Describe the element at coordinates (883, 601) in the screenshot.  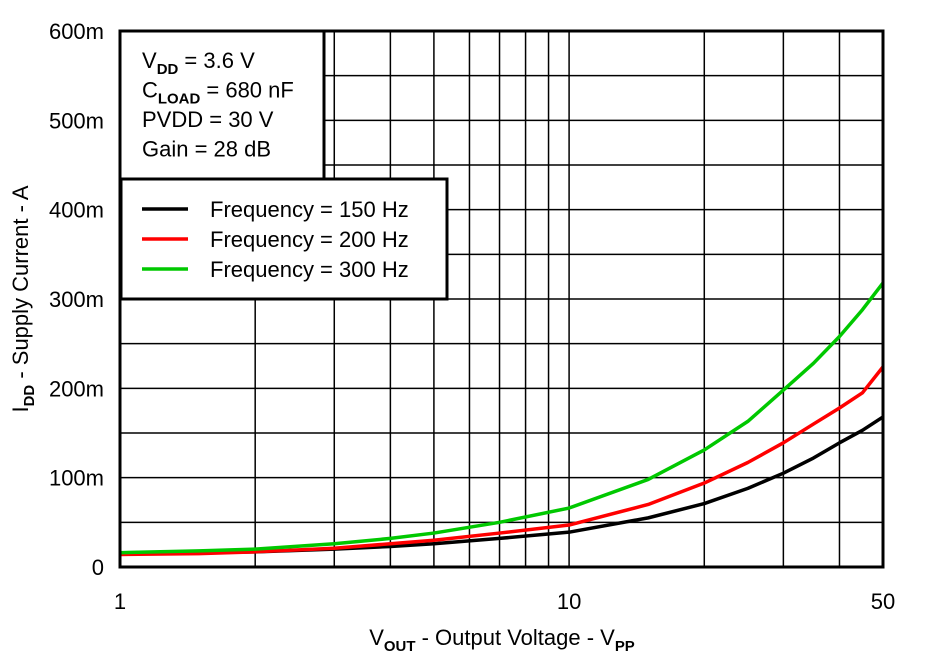
I see `x-tick-label: 50` at that location.